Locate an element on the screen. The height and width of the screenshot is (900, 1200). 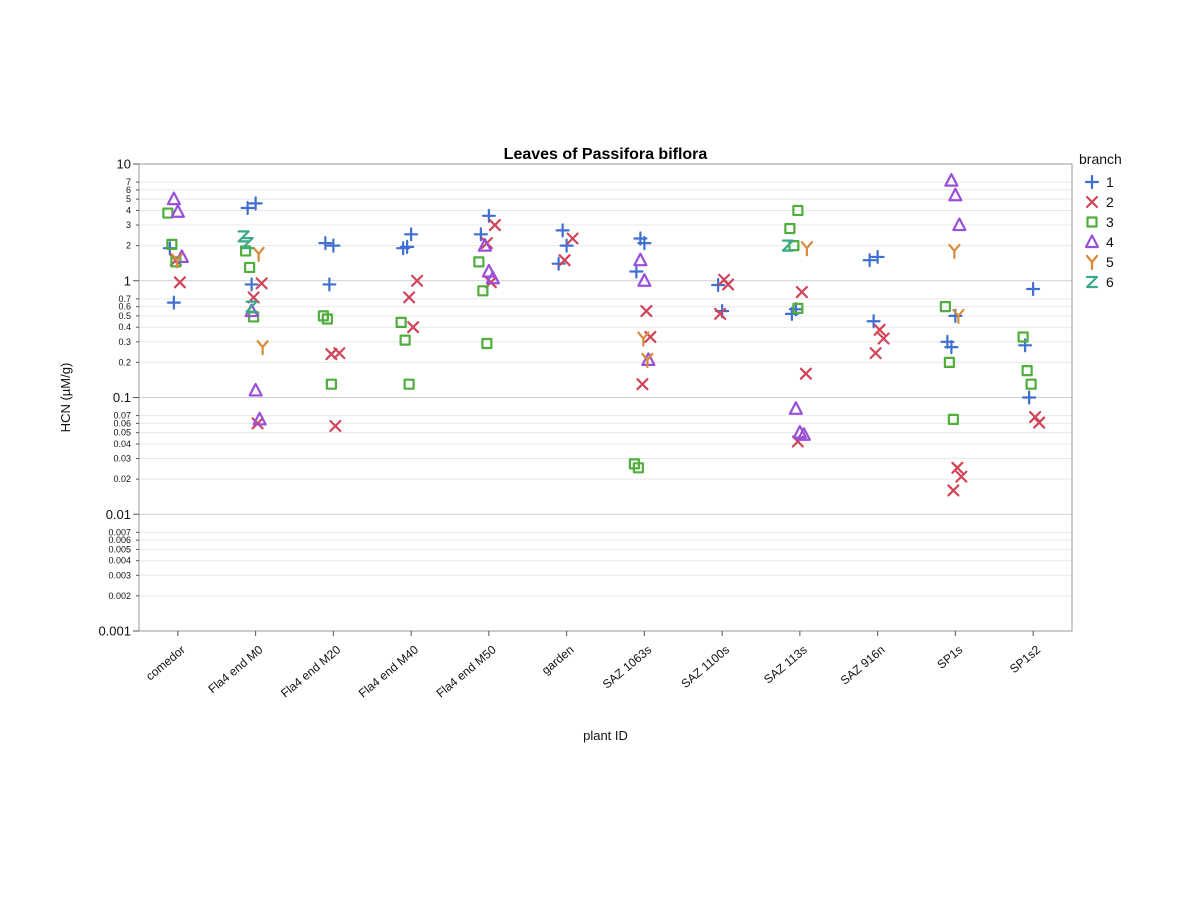
y-tick-label: 0.05 is located at coordinates (122, 433).